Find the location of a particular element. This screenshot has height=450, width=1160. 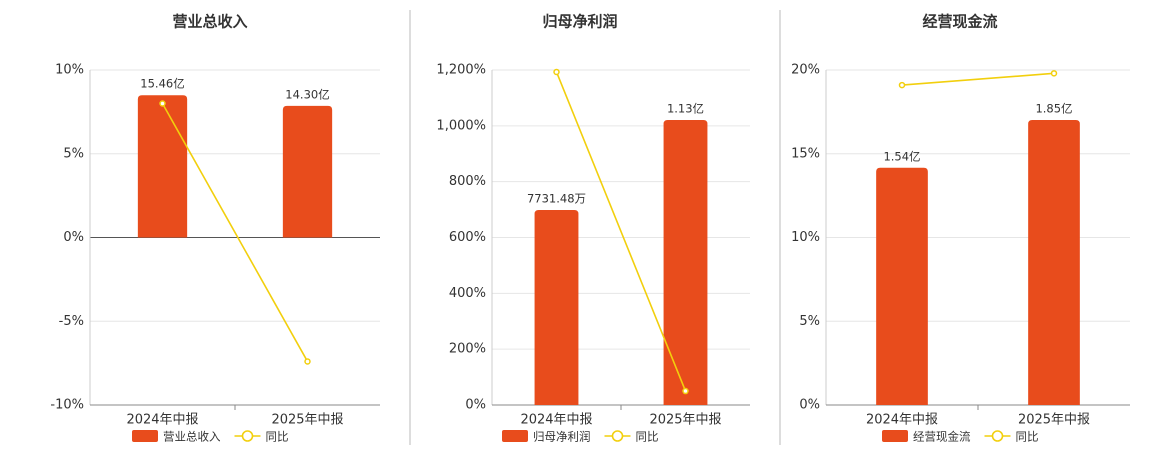

y-tick-label: -10% is located at coordinates (67, 405).